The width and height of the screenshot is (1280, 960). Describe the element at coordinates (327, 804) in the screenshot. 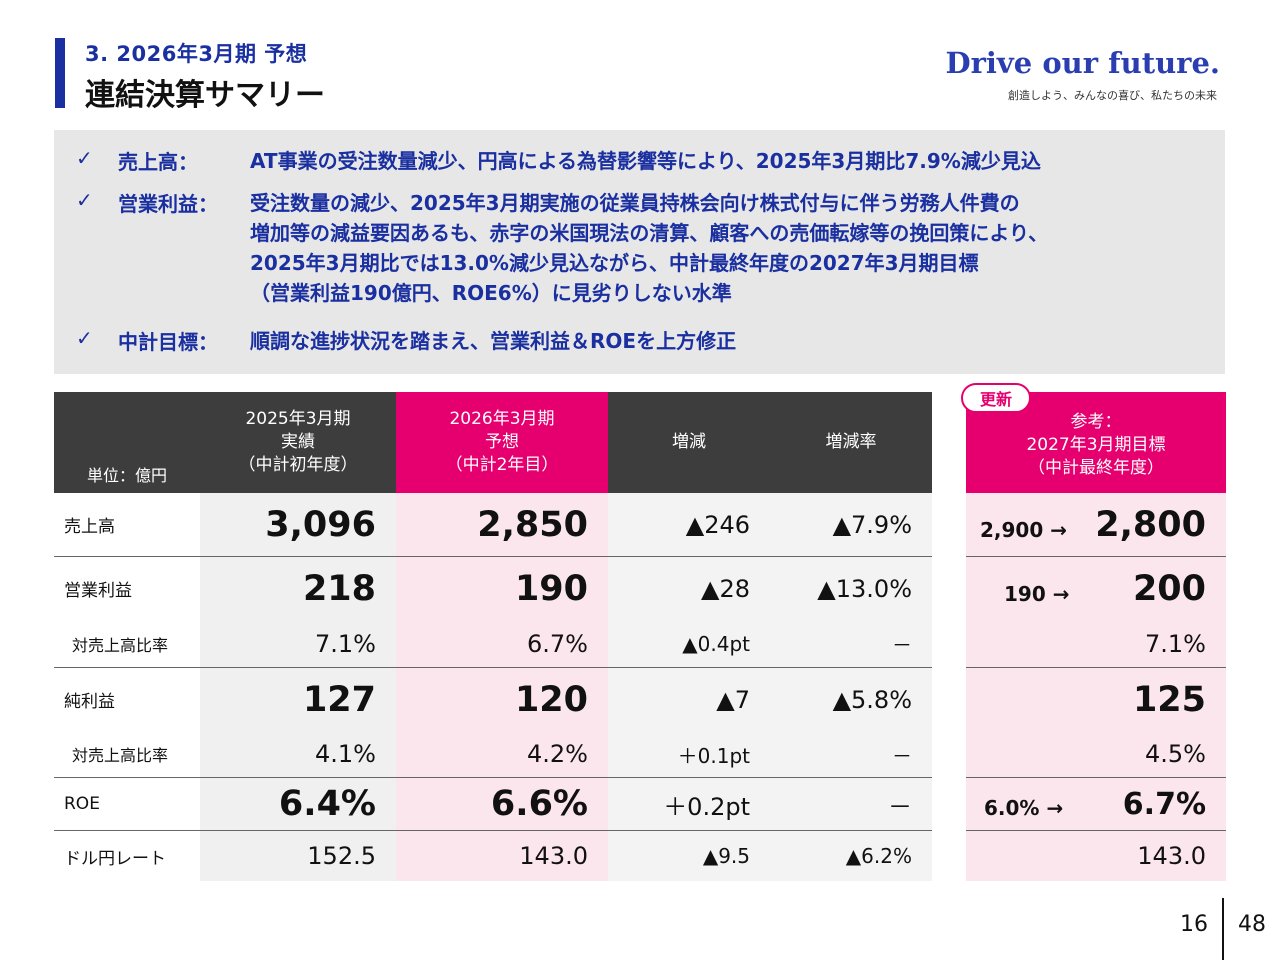

I see `cell-roe-fy2025: 6.4%` at that location.